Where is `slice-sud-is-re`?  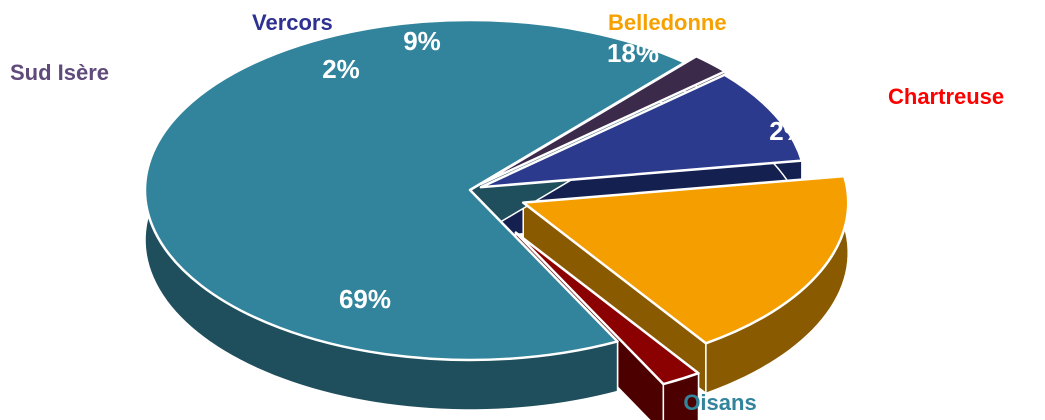 slice-sud-is-re is located at coordinates (603, 120).